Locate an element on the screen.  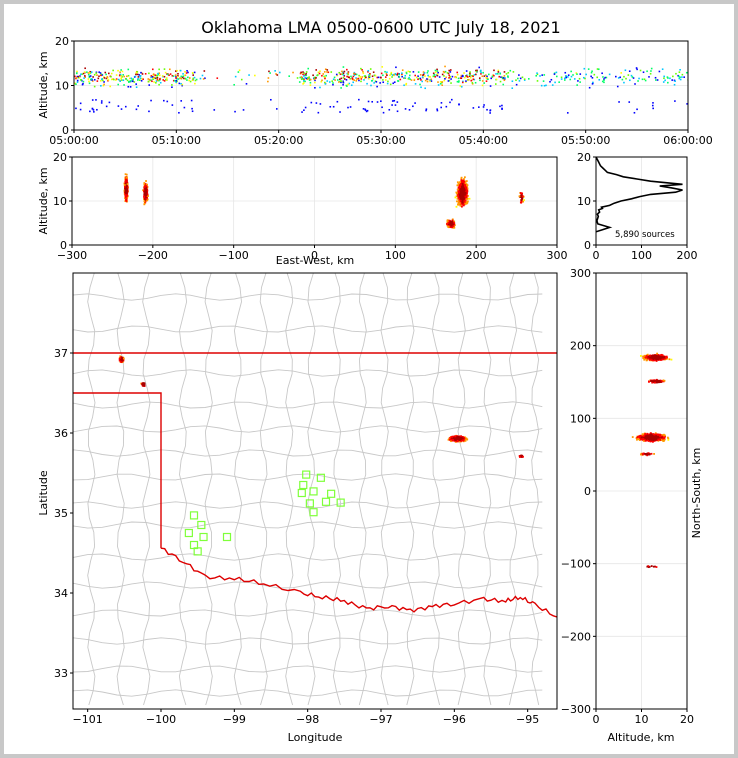
lma-station-marker is located at coordinates (197, 551).